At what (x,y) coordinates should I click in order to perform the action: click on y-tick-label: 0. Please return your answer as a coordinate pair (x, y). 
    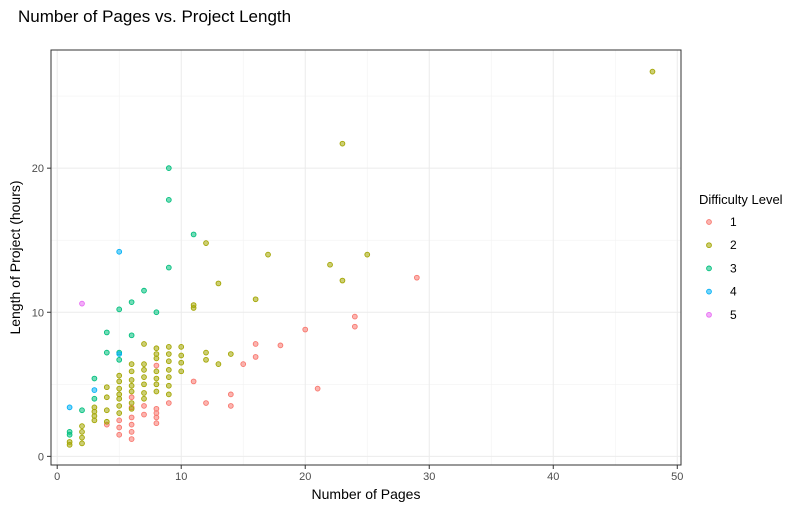
    Looking at the image, I should click on (41, 457).